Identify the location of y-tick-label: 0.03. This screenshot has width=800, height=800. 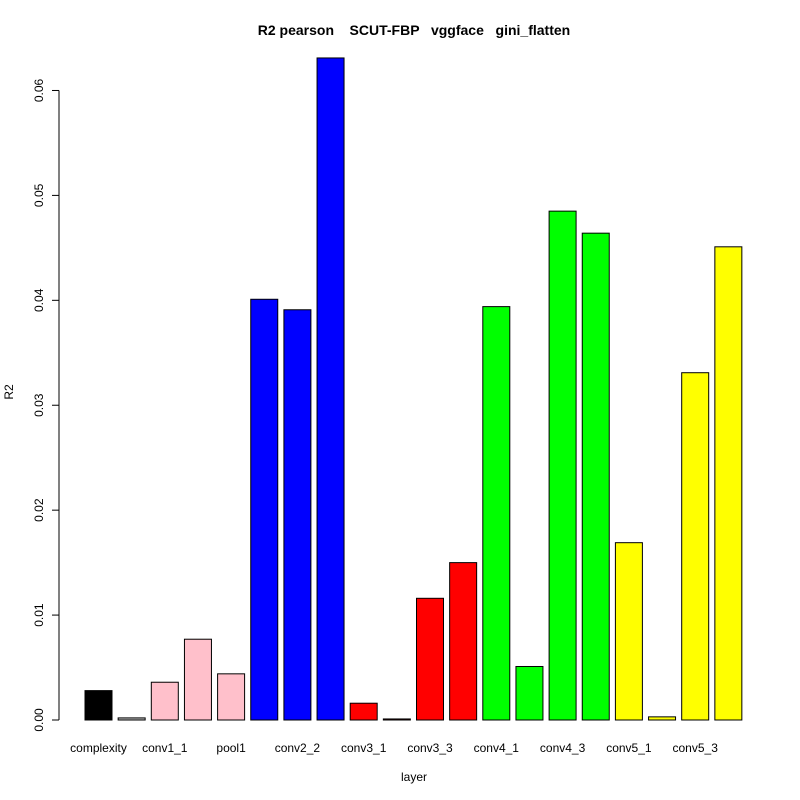
(39, 405).